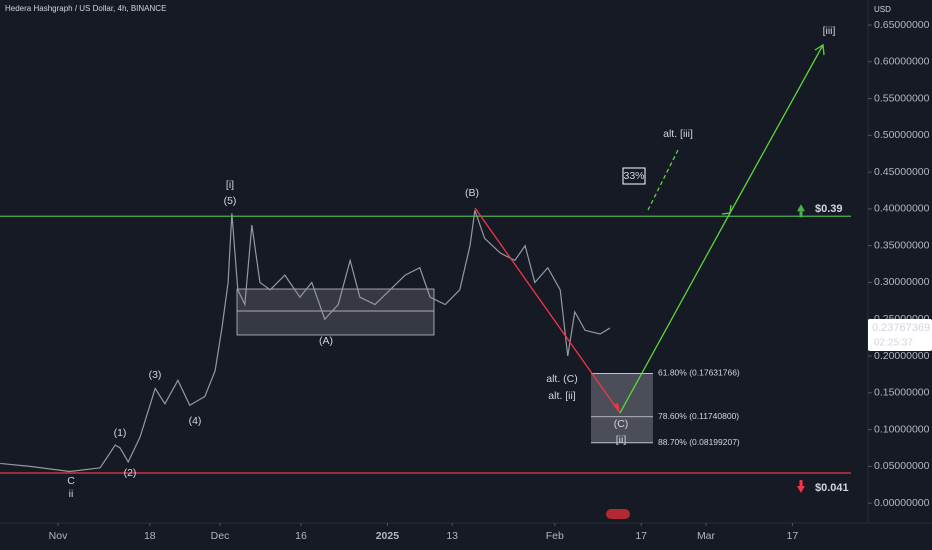  What do you see at coordinates (893, 343) in the screenshot?
I see `countdown: 02:25:37` at bounding box center [893, 343].